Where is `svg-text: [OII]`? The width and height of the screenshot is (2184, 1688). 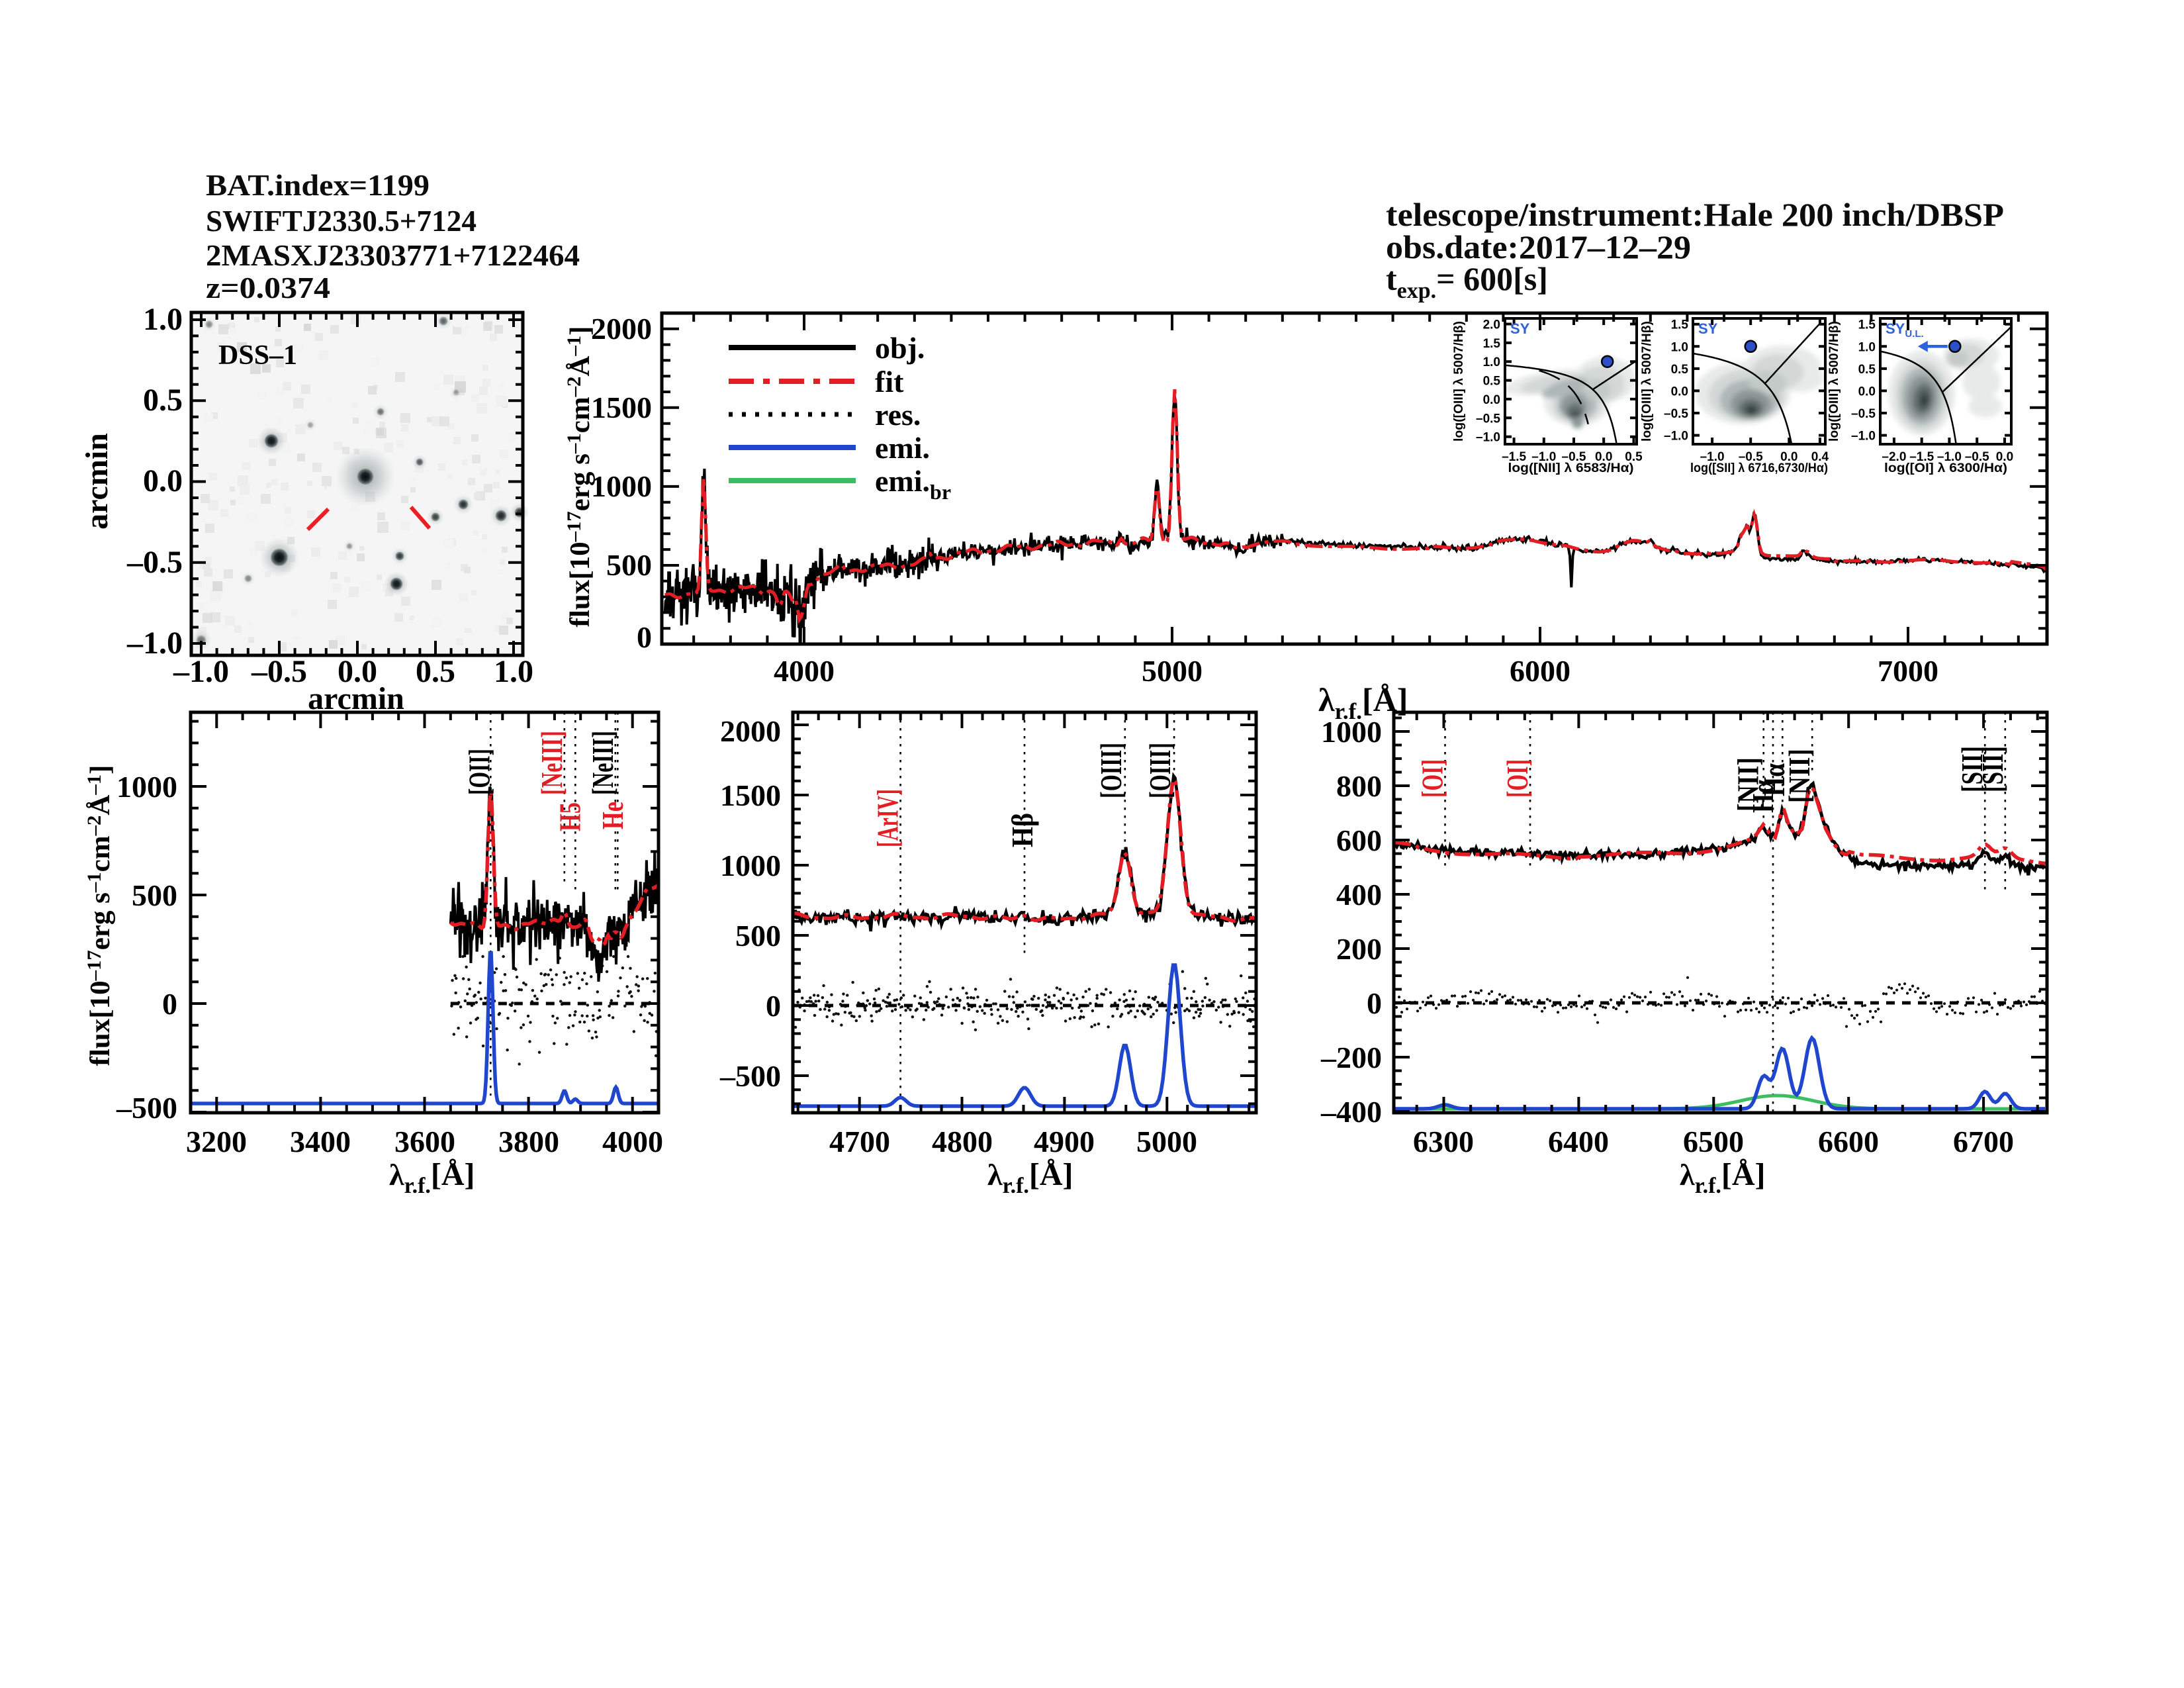
svg-text: [OII] is located at coordinates (479, 772).